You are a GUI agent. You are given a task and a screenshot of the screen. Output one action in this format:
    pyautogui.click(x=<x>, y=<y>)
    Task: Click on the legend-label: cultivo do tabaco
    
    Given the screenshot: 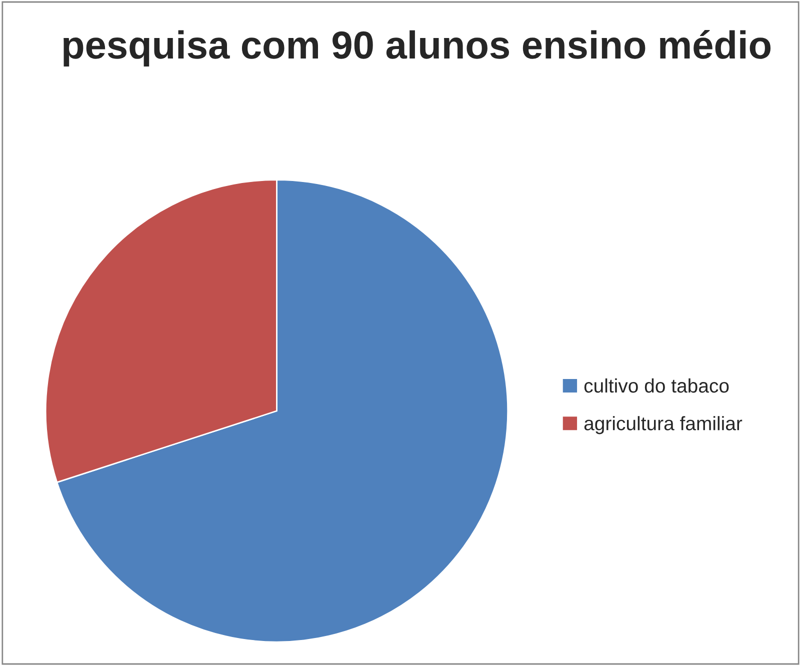 What is the action you would take?
    pyautogui.click(x=656, y=385)
    